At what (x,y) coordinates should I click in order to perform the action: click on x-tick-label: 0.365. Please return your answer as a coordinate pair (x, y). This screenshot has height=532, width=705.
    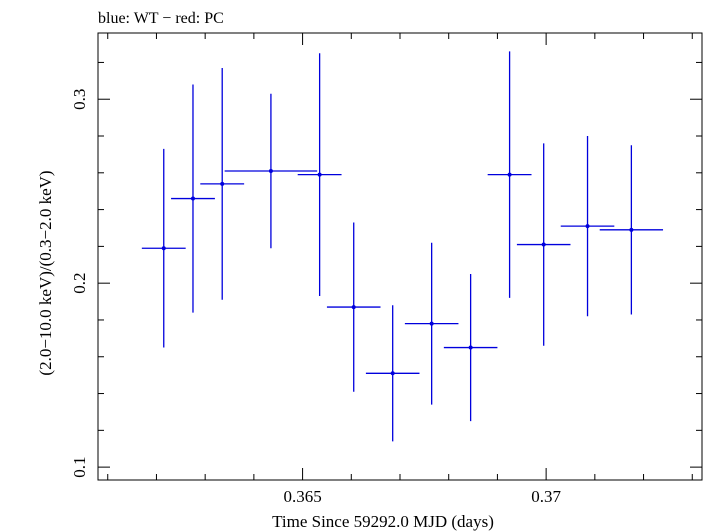
    Looking at the image, I should click on (302, 496).